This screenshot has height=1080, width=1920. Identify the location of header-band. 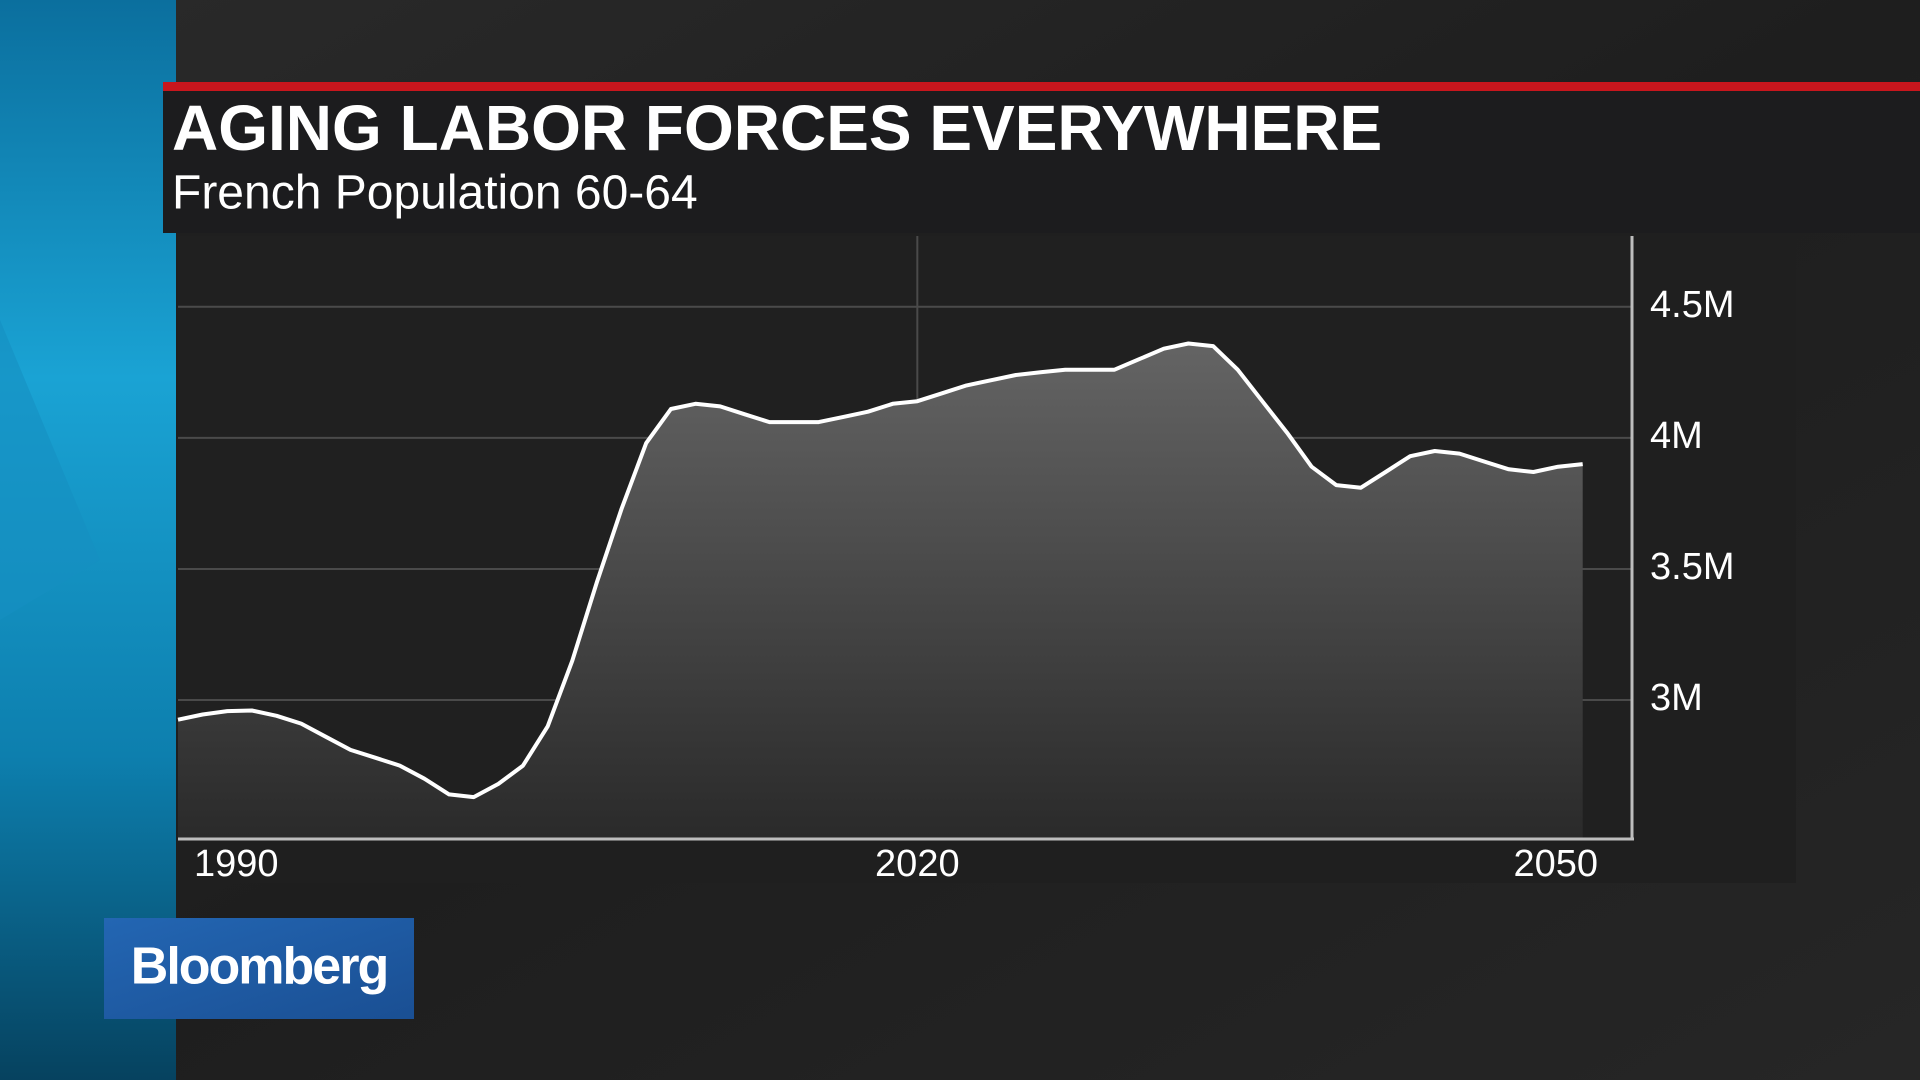
(1041, 158).